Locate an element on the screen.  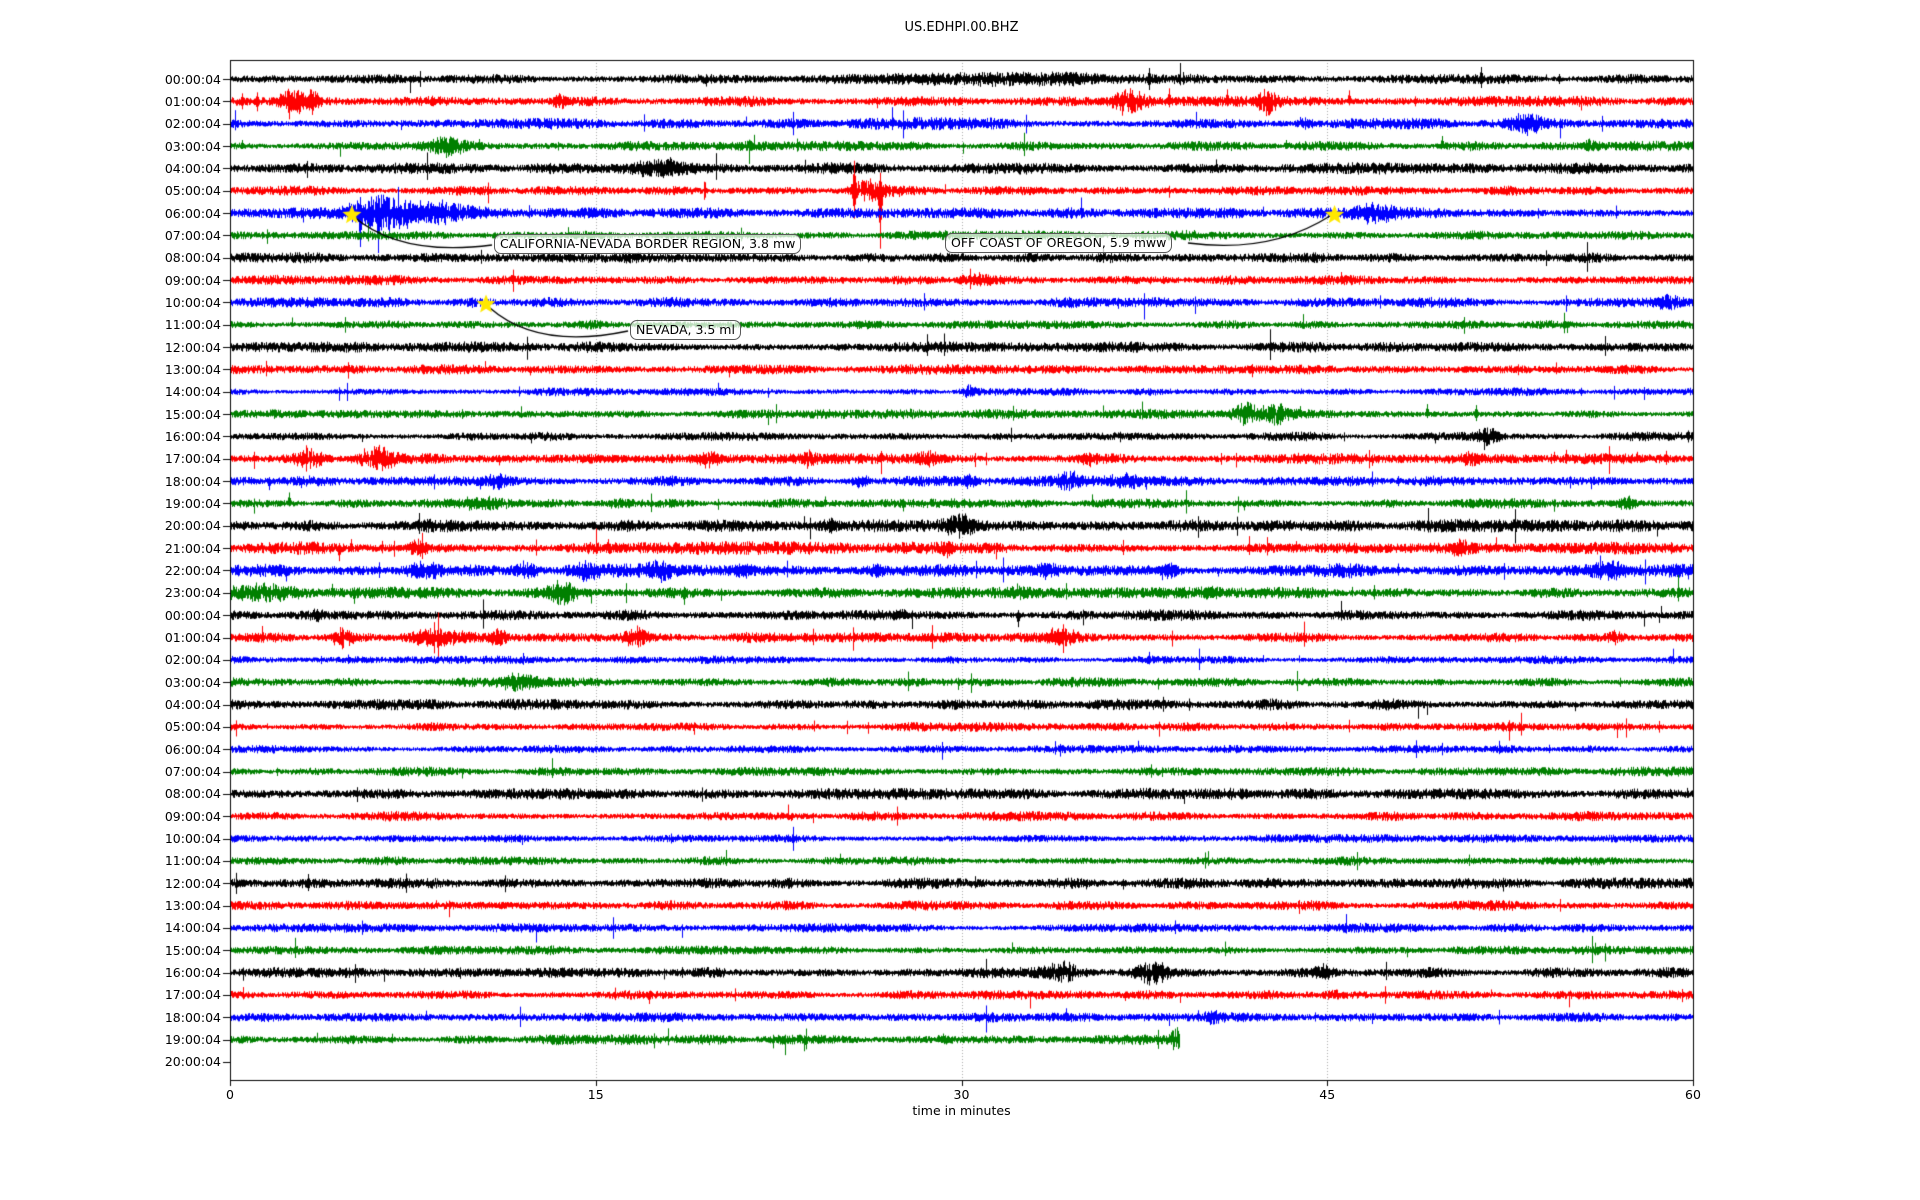
event-annotation-california-nevada: CALIFORNIA-NEVADA BORDER REGION, 3.8 mw is located at coordinates (648, 244).